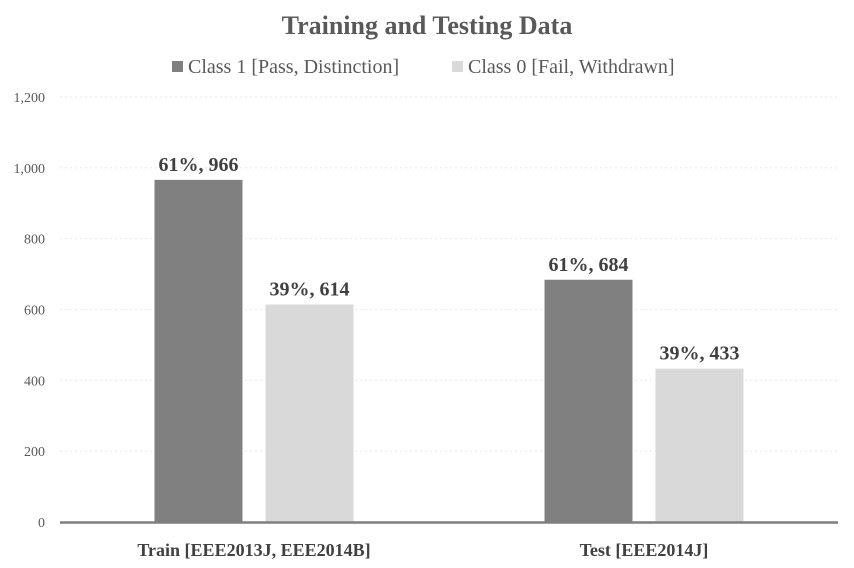 Image resolution: width=854 pixels, height=568 pixels. I want to click on y-tick-label: 1,000, so click(30, 169).